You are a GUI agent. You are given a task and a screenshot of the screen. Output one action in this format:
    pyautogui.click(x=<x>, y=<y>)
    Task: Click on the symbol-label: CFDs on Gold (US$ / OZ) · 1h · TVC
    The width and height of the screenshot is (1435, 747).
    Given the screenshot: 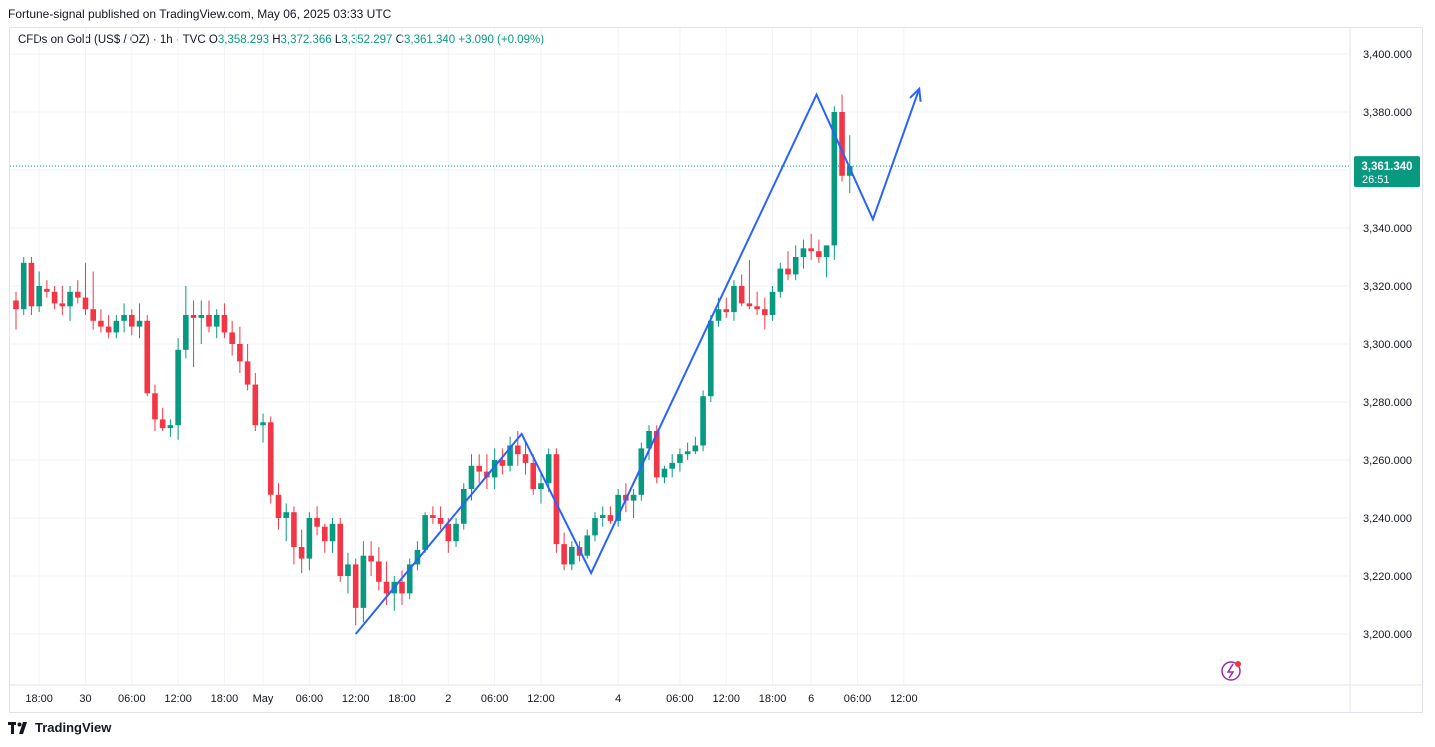 What is the action you would take?
    pyautogui.click(x=112, y=40)
    